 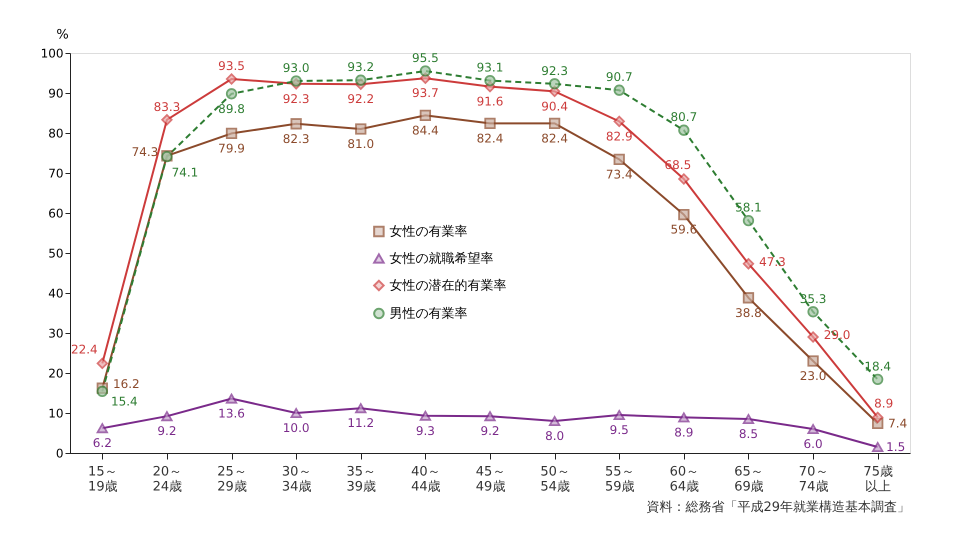 What do you see at coordinates (554, 436) in the screenshot?
I see `data-label: 8.0` at bounding box center [554, 436].